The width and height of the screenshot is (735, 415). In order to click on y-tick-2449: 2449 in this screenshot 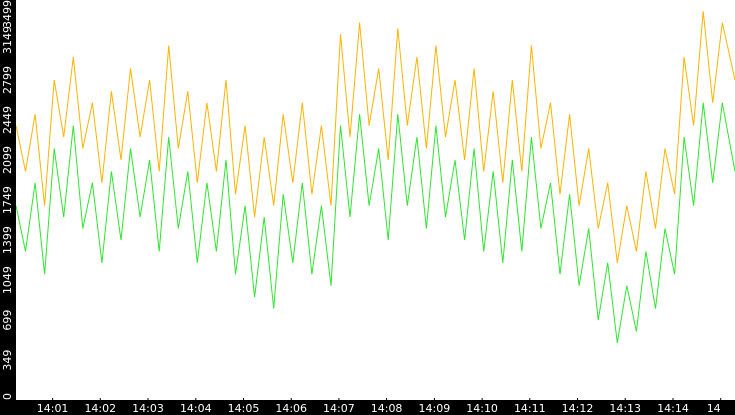, I will do `click(7, 120)`.